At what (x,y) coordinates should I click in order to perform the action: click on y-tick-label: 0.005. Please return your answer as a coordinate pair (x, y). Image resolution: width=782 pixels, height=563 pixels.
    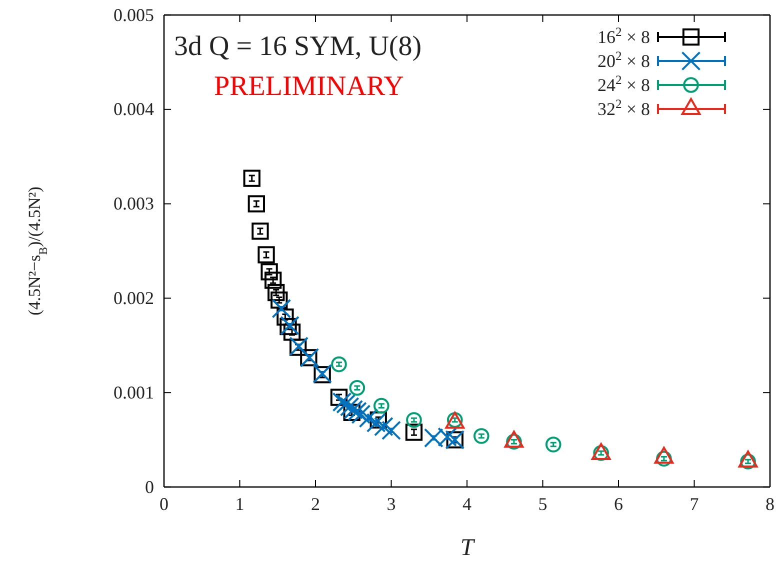
    Looking at the image, I should click on (134, 14).